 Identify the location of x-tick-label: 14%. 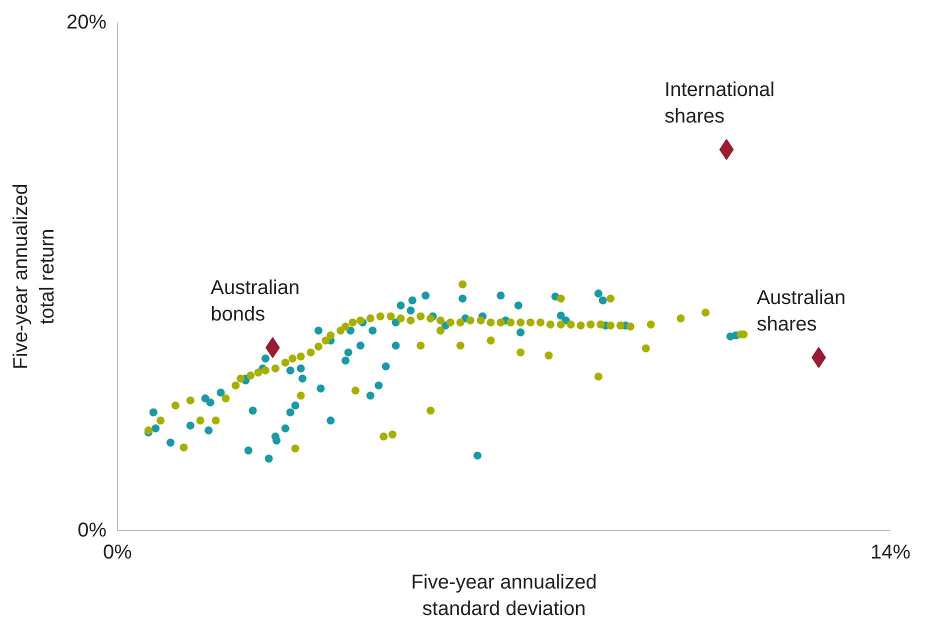
(890, 553).